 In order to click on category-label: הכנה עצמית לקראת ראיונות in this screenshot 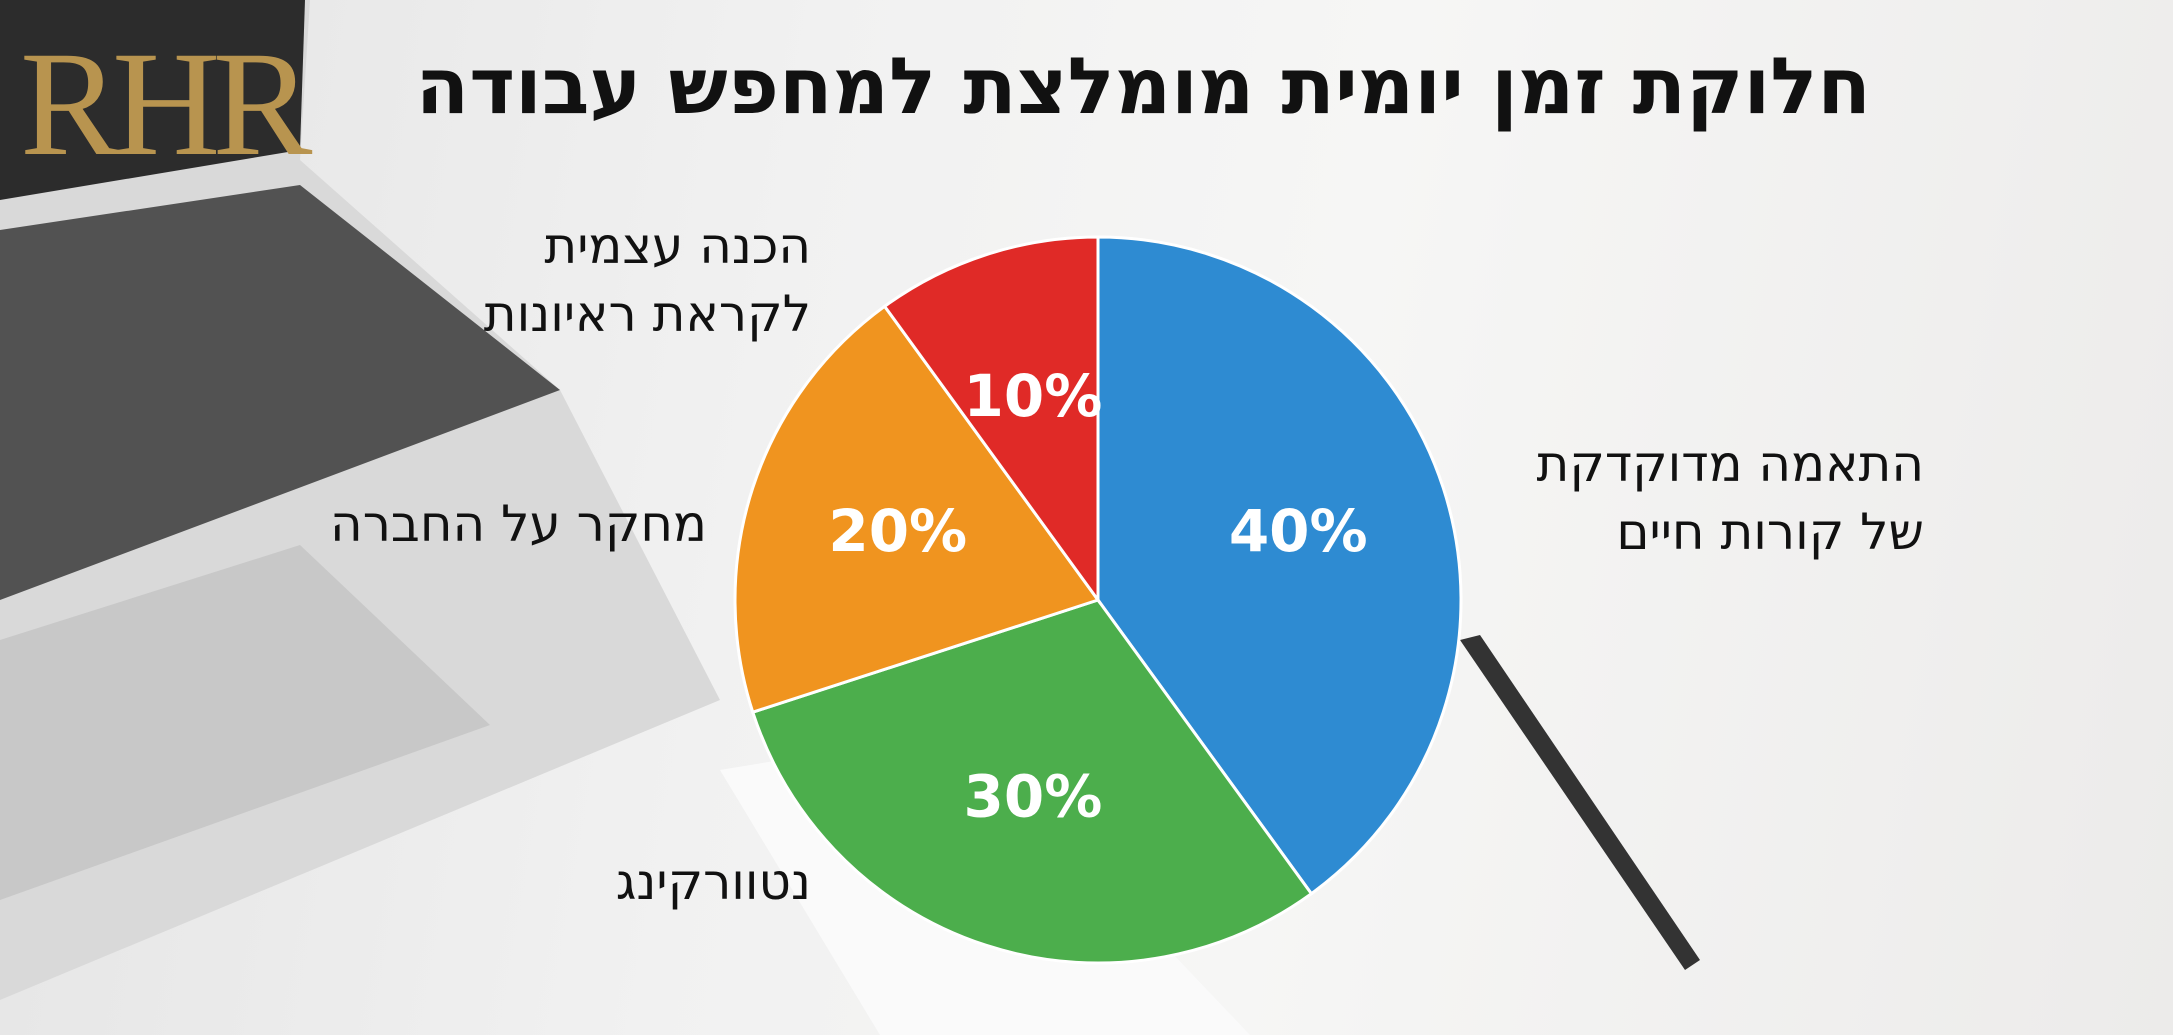, I will do `click(647, 280)`.